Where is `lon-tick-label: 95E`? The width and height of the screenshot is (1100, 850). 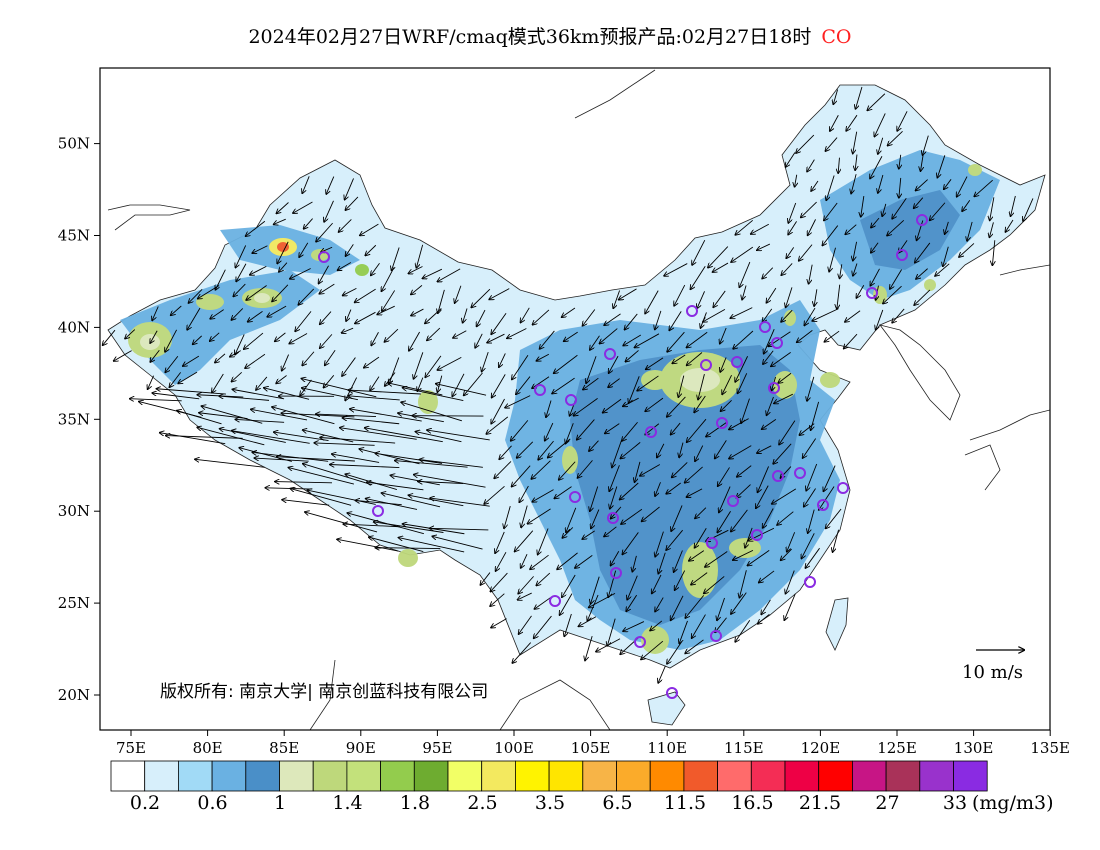 lon-tick-label: 95E is located at coordinates (437, 748).